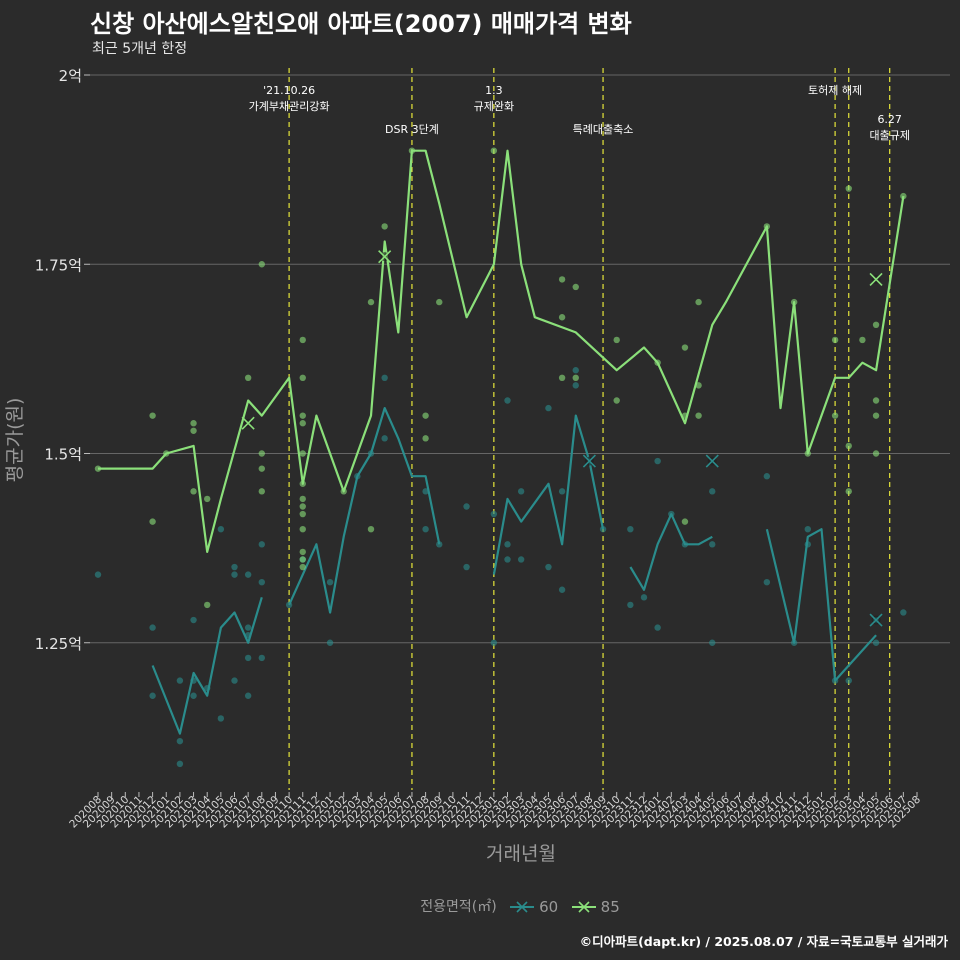  I want to click on legend-item-85: 85, so click(595, 907).